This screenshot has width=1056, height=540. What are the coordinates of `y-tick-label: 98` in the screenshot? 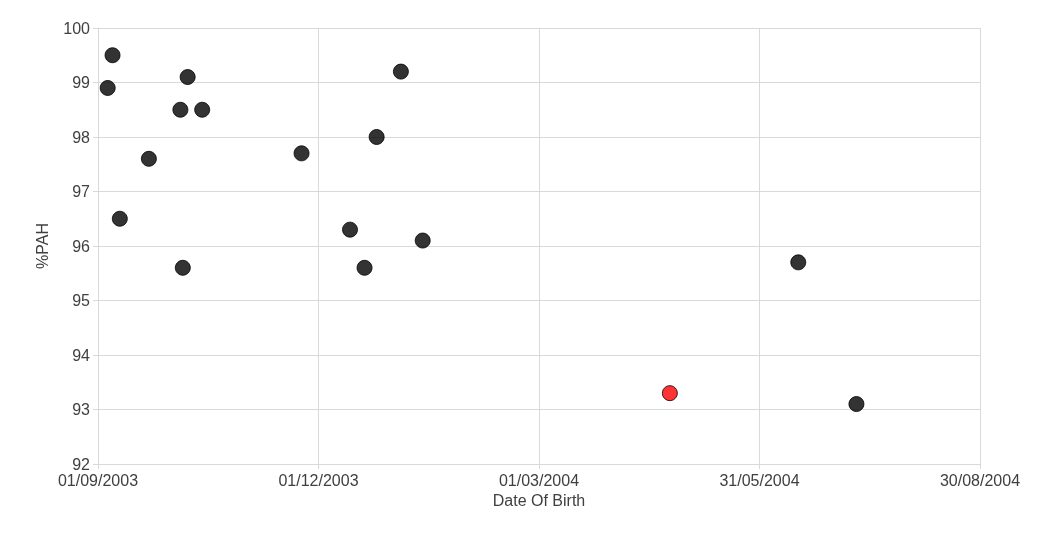 It's located at (81, 137).